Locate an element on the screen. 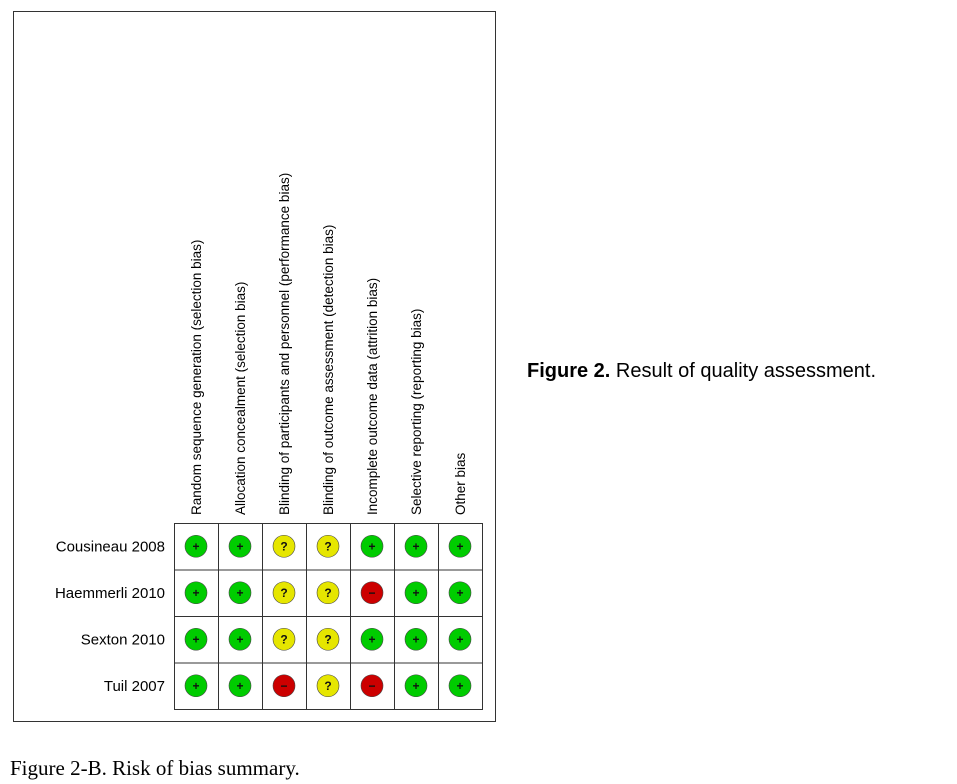  column-header: Incomplete outcome data (attrition bias) is located at coordinates (372, 396).